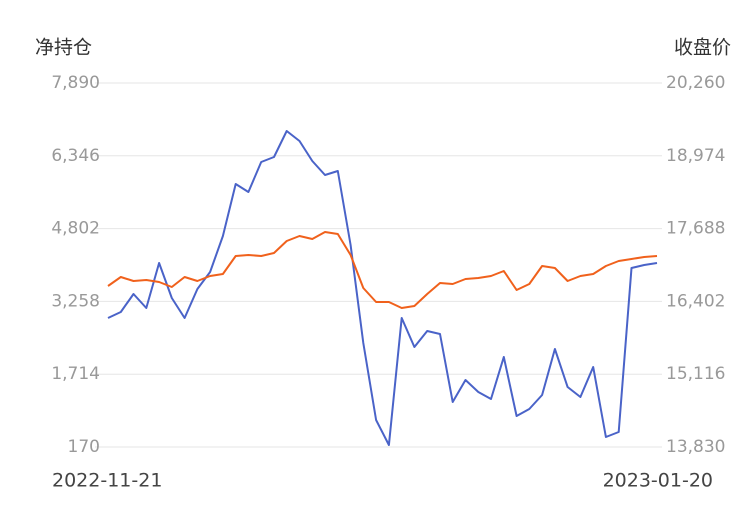 This screenshot has width=750, height=510. Describe the element at coordinates (382, 270) in the screenshot. I see `series-line` at that location.